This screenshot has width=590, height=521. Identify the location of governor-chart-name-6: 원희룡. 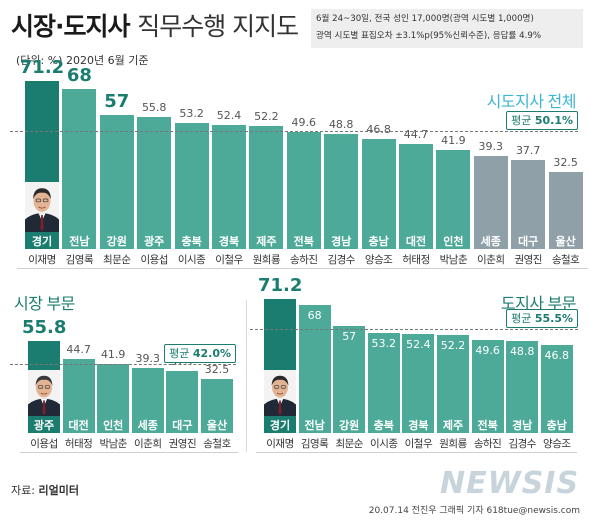
(453, 444).